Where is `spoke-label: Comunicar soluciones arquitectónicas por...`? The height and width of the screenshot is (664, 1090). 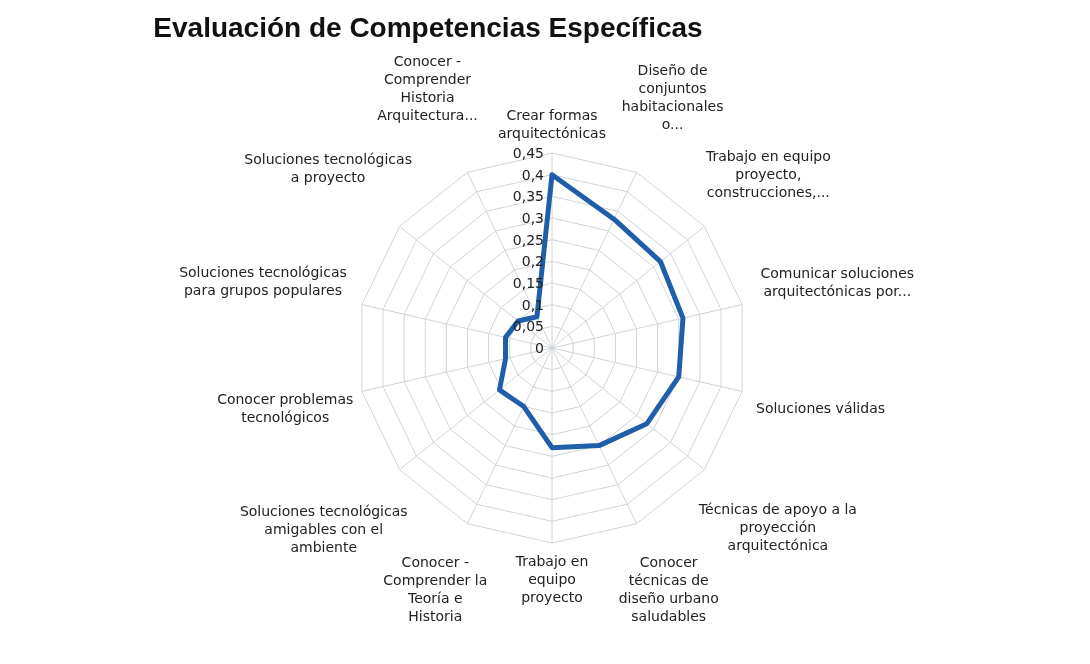 spoke-label: Comunicar soluciones arquitectónicas por... is located at coordinates (837, 281).